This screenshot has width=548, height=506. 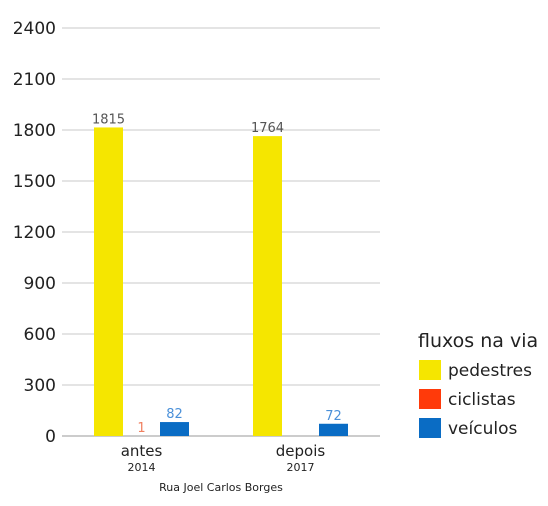 I want to click on y-axis: 0 300 600 900 1200 1500 1800 2100 2400, so click(x=34, y=233).